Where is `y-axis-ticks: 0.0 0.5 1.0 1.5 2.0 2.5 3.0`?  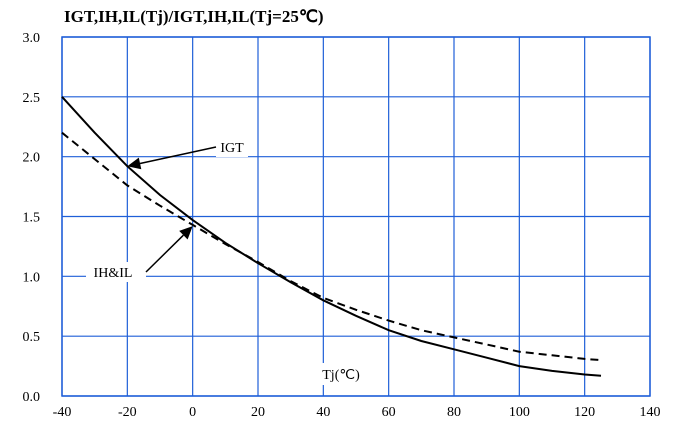 y-axis-ticks: 0.0 0.5 1.0 1.5 2.0 2.5 3.0 is located at coordinates (32, 218).